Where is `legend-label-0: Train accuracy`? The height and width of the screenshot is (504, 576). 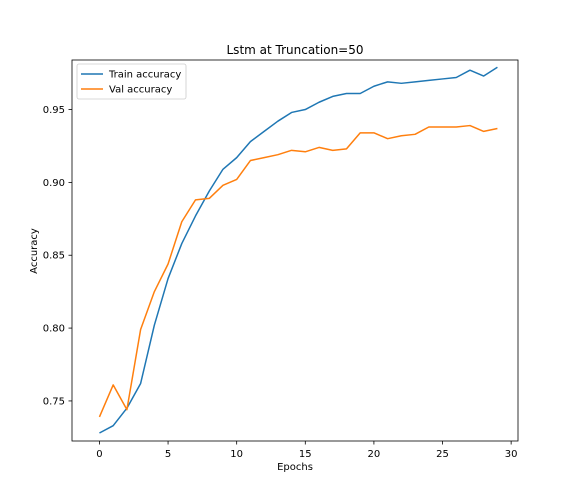 legend-label-0: Train accuracy is located at coordinates (144, 75).